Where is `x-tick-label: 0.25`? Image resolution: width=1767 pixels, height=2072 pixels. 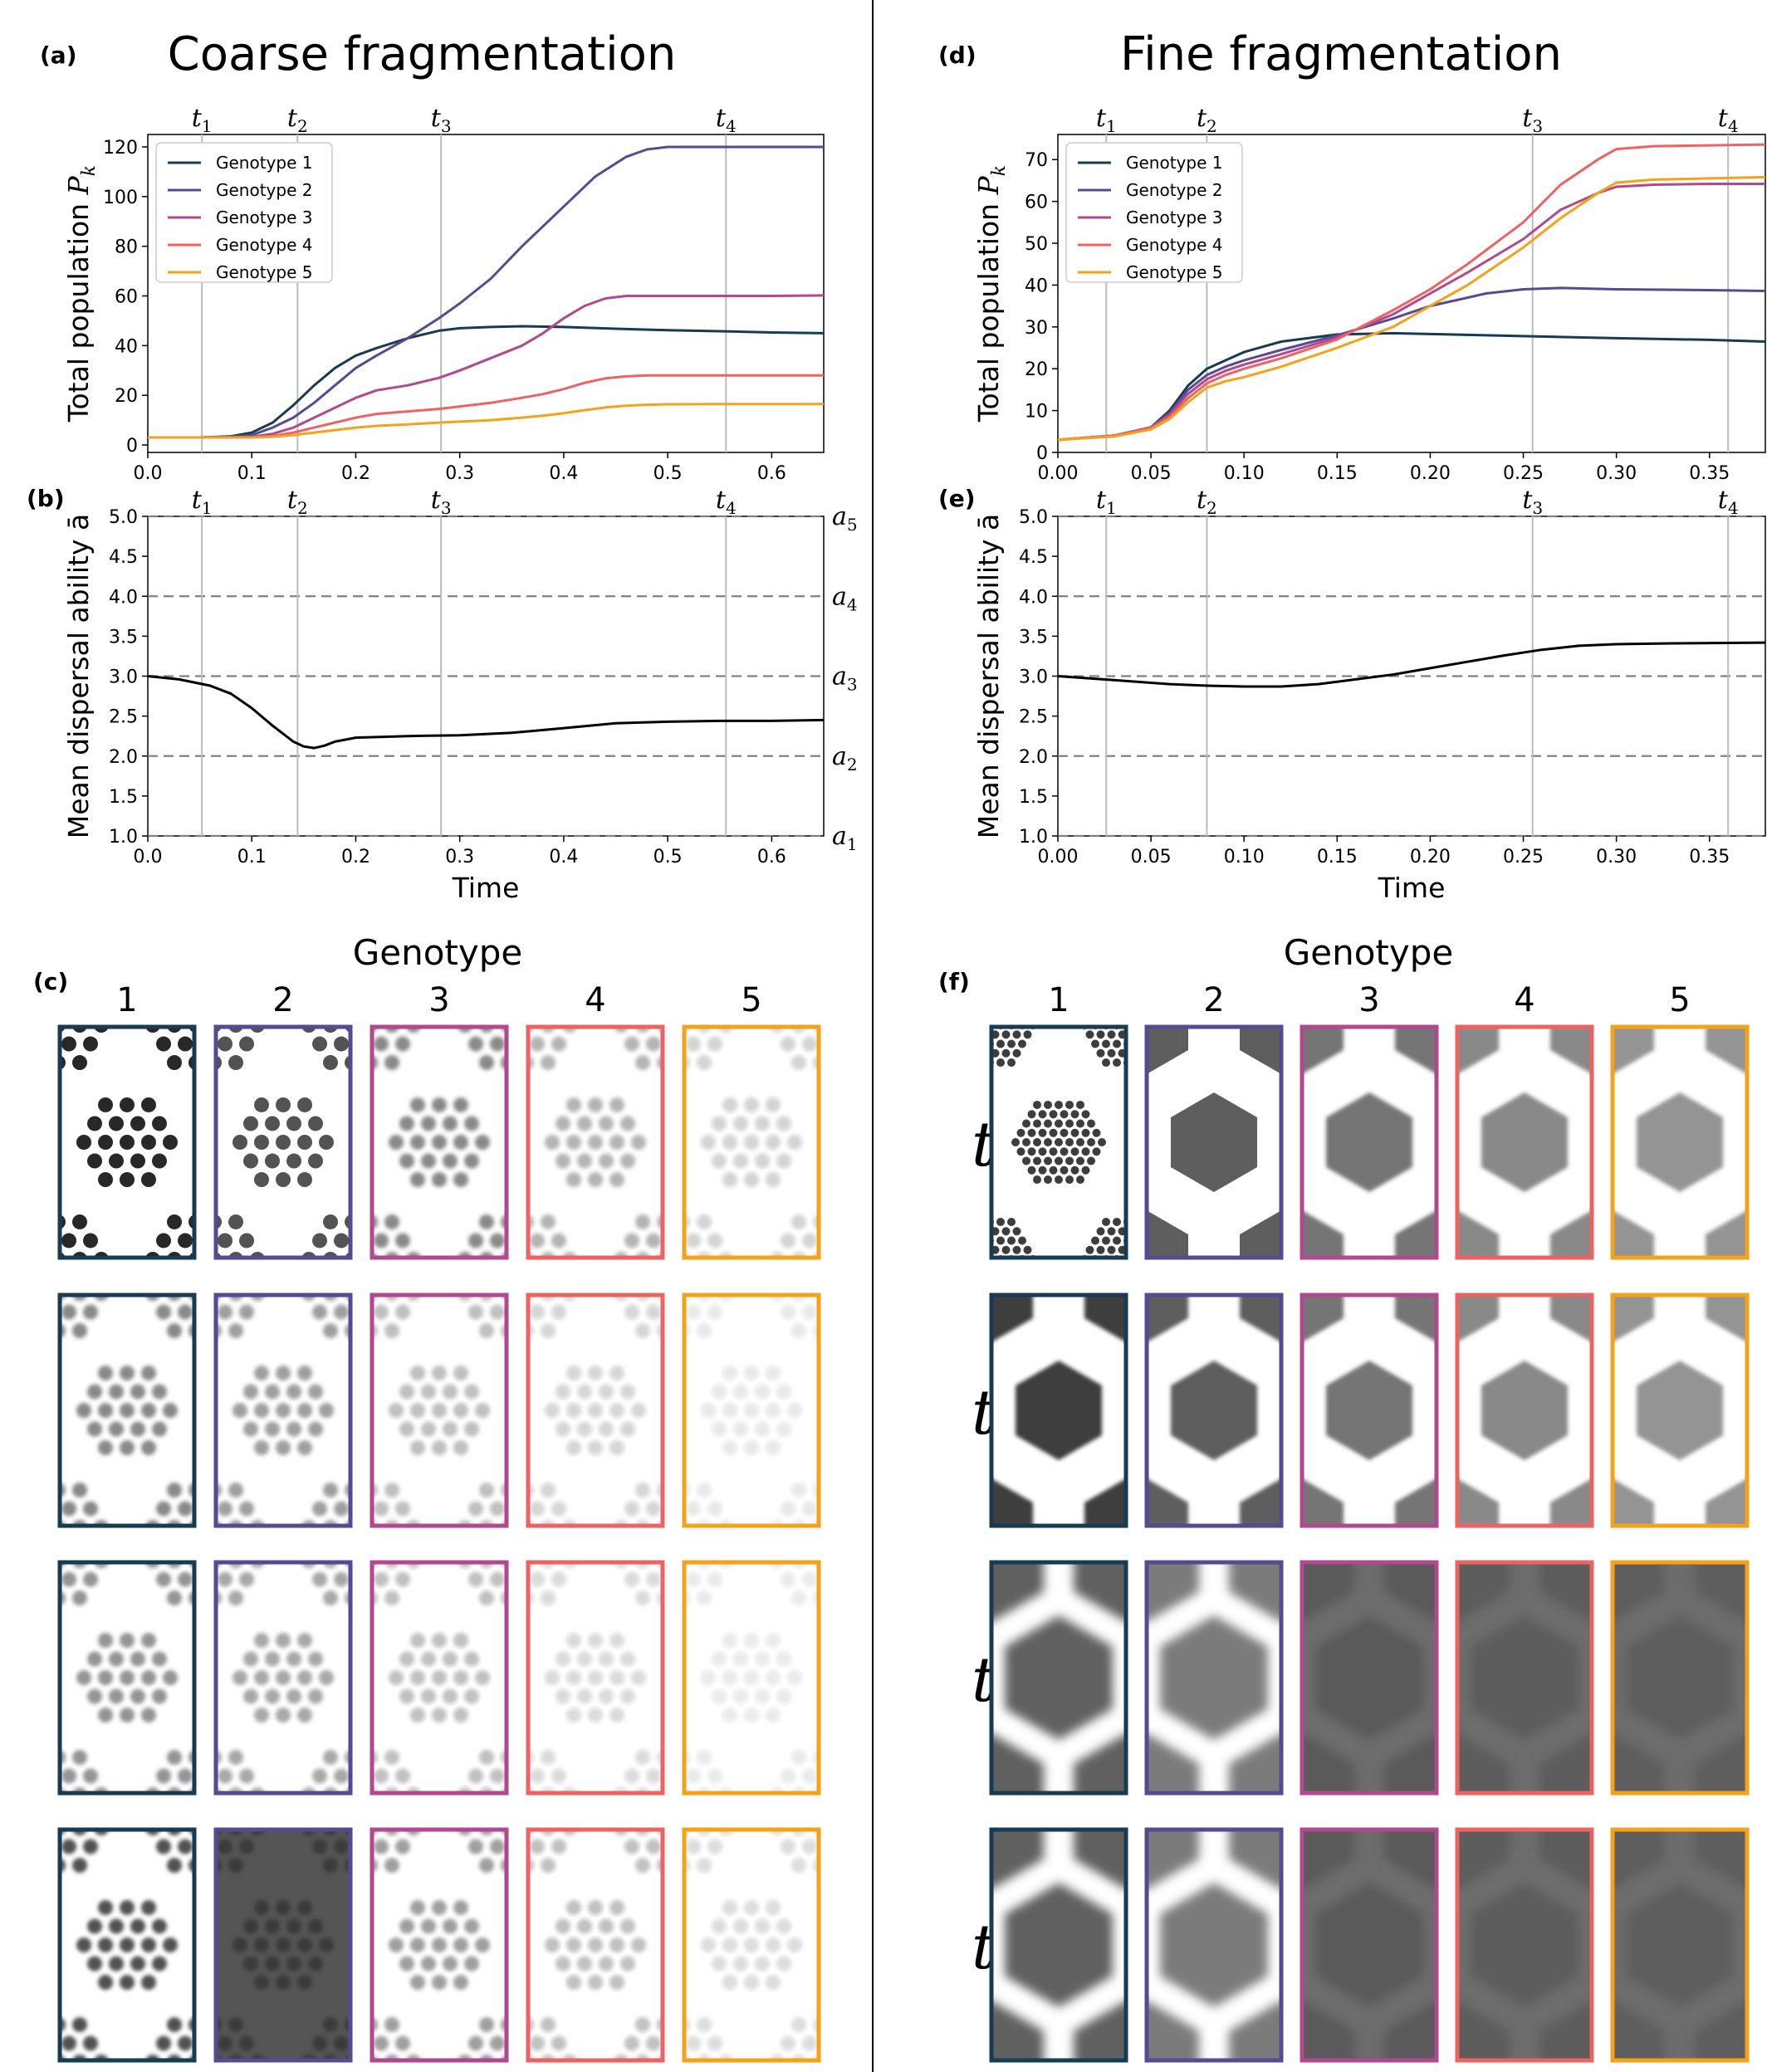 x-tick-label: 0.25 is located at coordinates (1523, 474).